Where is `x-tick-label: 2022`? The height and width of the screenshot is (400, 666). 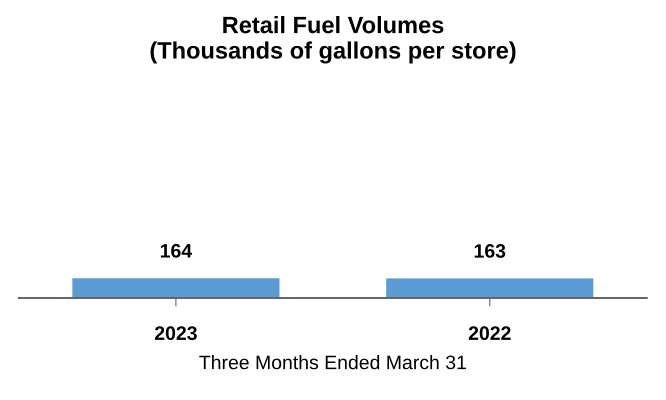
x-tick-label: 2022 is located at coordinates (489, 333).